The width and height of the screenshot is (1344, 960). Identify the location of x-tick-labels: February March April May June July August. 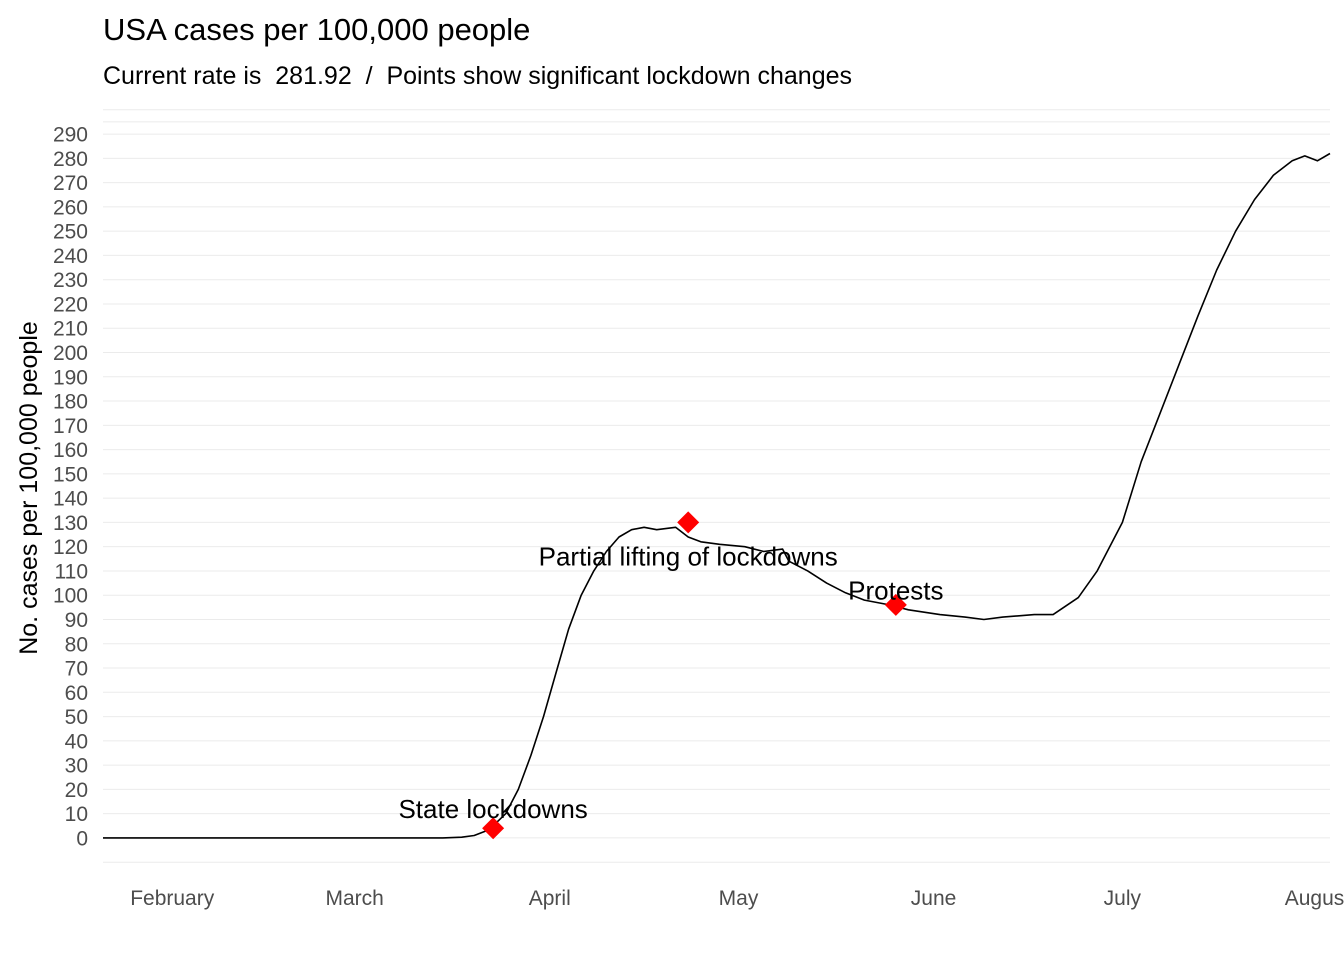
(737, 898).